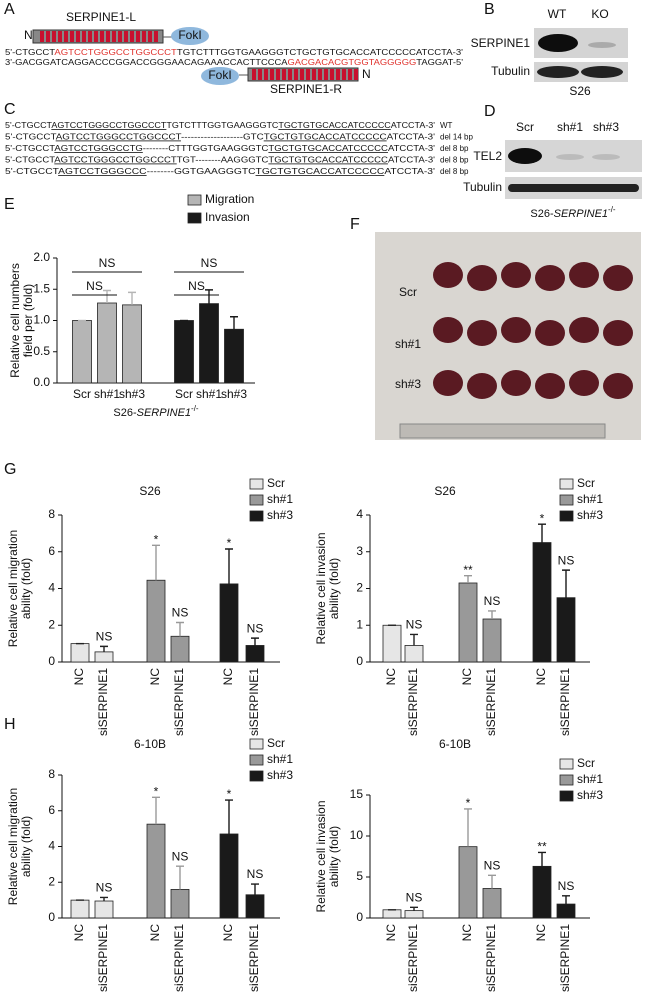 The width and height of the screenshot is (650, 992). Describe the element at coordinates (357, 835) in the screenshot. I see `y-tick-label: 10` at that location.